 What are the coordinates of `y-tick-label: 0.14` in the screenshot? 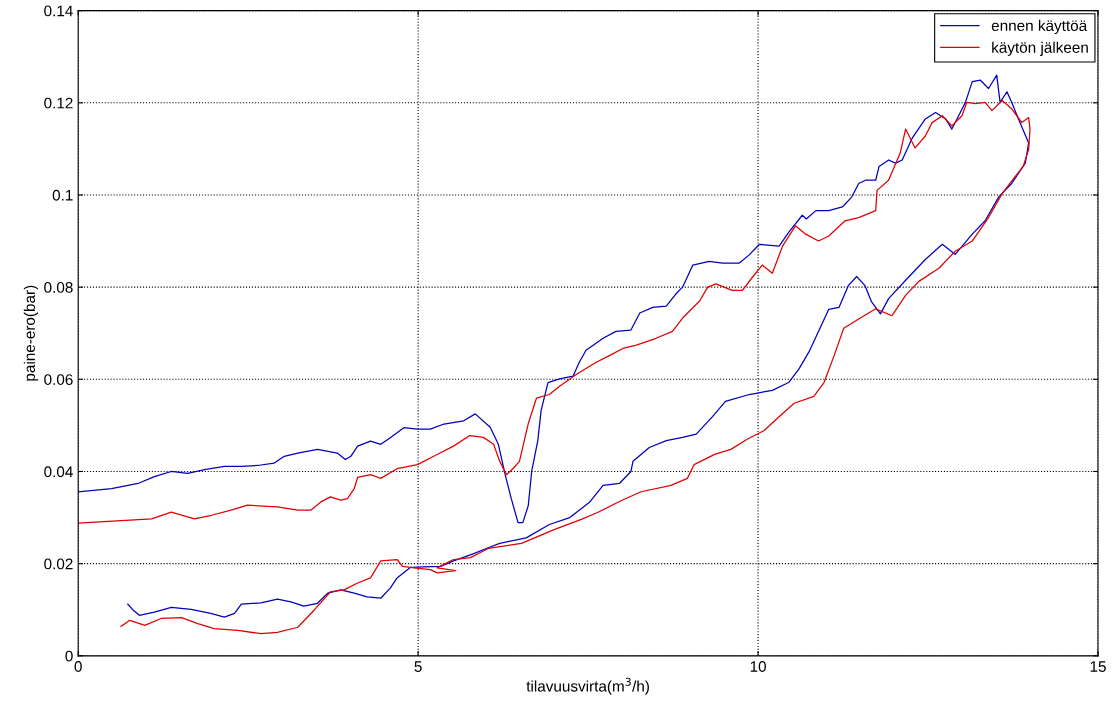 It's located at (58, 11).